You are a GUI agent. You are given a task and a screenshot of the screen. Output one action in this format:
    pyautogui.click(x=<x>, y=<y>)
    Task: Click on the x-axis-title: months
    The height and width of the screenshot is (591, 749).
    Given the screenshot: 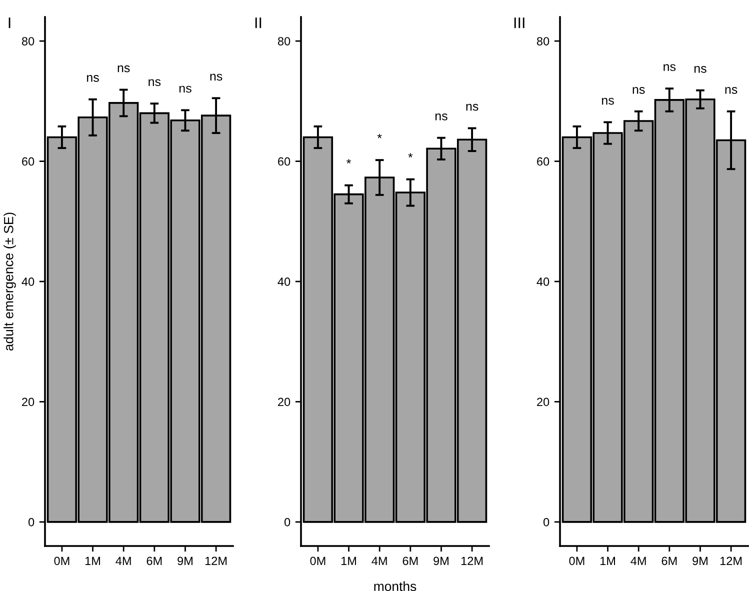 What is the action you would take?
    pyautogui.click(x=395, y=586)
    